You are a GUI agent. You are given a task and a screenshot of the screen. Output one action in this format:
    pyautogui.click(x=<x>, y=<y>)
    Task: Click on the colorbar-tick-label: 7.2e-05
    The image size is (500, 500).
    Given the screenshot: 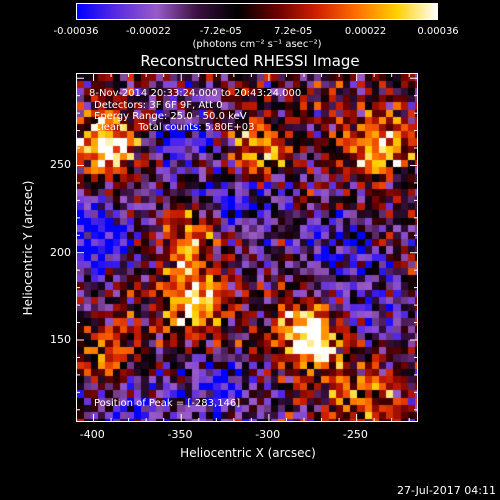 What is the action you would take?
    pyautogui.click(x=293, y=31)
    